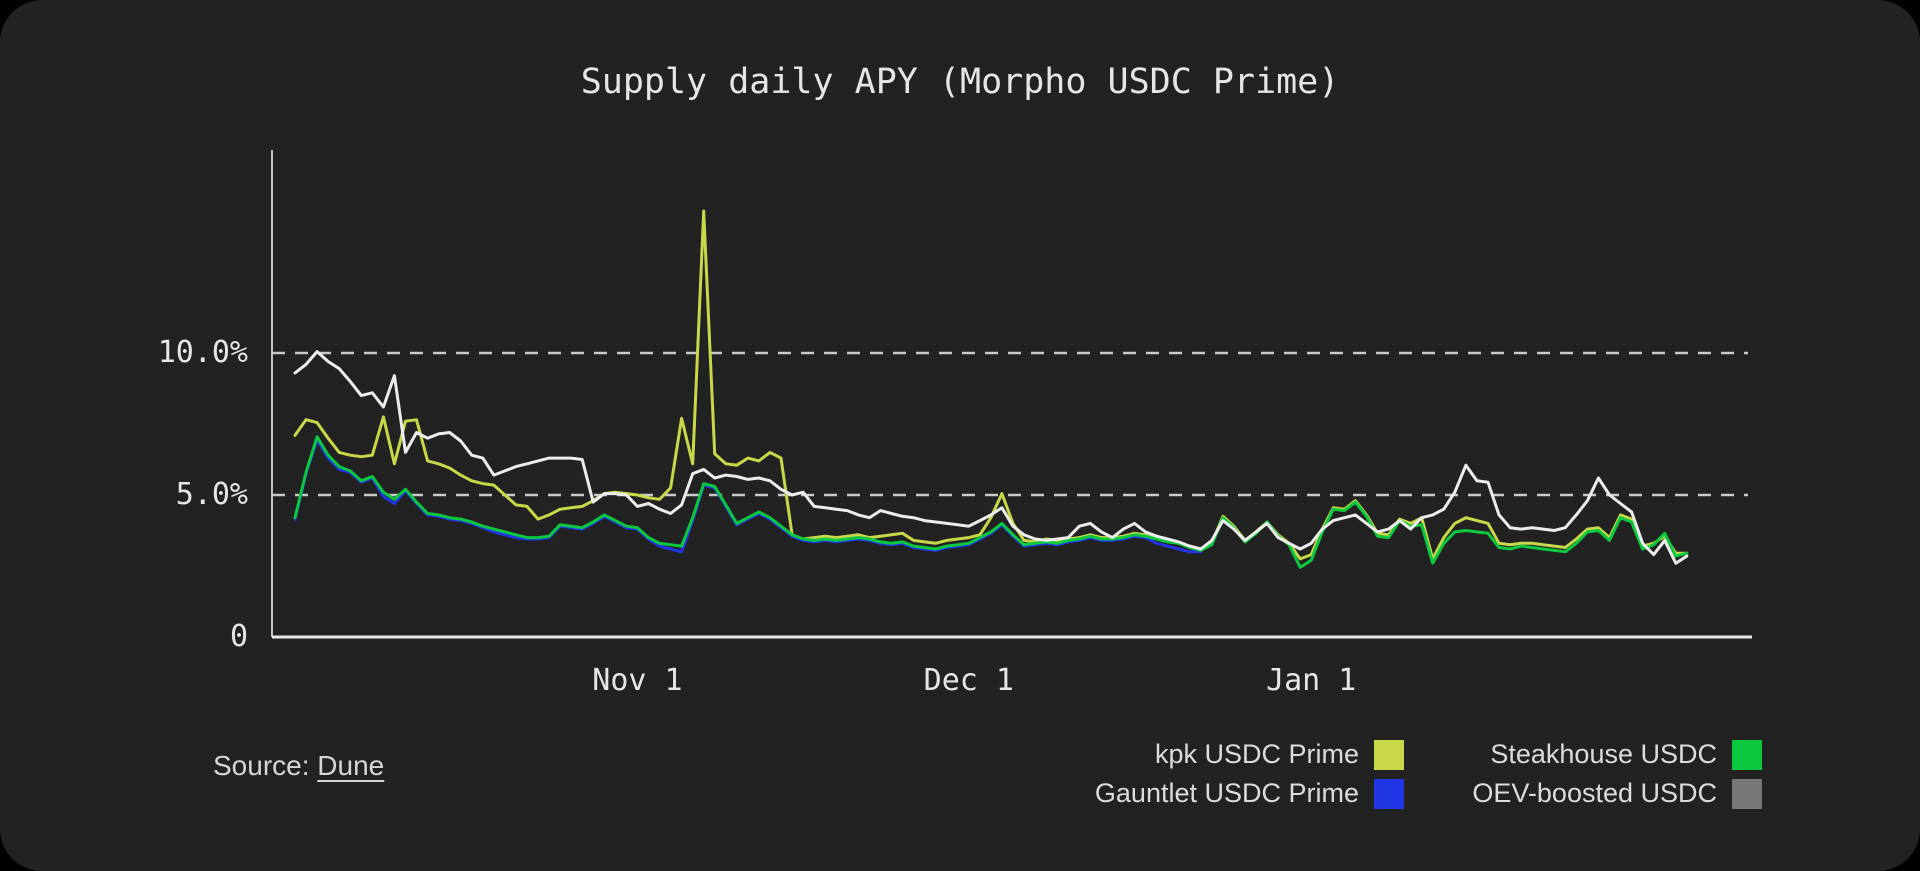 This screenshot has height=871, width=1920. What do you see at coordinates (1603, 754) in the screenshot?
I see `legend-label-steakhouse: Steakhouse USDC` at bounding box center [1603, 754].